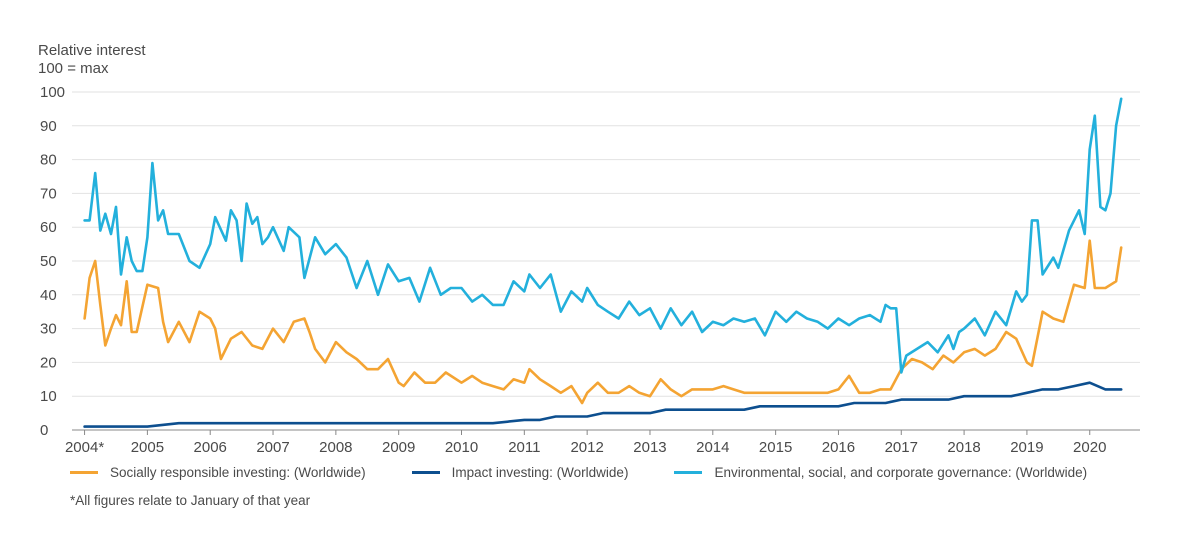 The width and height of the screenshot is (1200, 555). I want to click on y-tick-label: 60, so click(48, 227).